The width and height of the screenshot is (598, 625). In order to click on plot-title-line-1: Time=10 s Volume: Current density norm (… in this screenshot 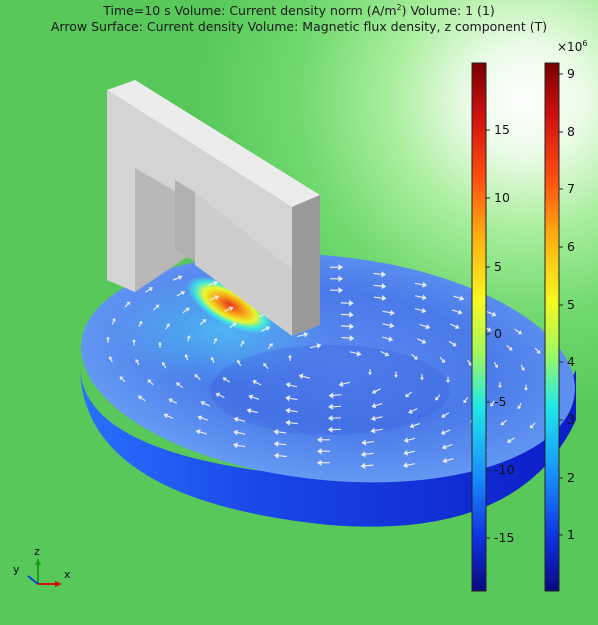, I will do `click(299, 10)`.